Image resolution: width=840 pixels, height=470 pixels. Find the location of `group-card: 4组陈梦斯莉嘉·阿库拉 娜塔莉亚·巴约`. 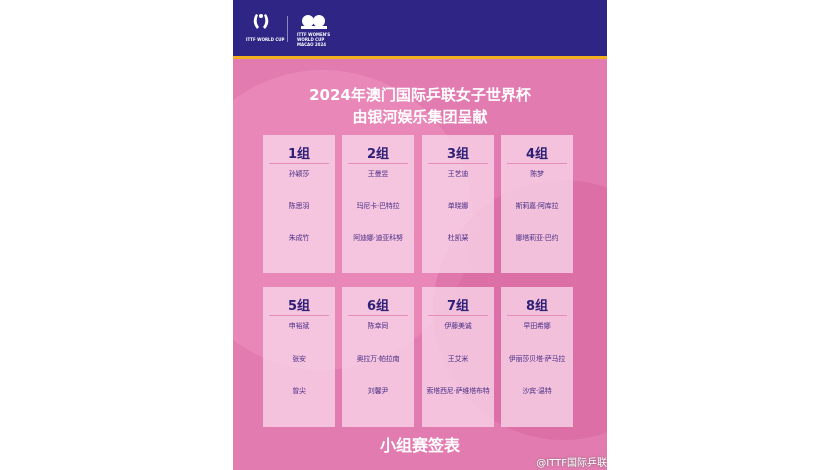

group-card: 4组陈梦斯莉嘉·阿库拉 娜塔莉亚·巴约 is located at coordinates (537, 204).